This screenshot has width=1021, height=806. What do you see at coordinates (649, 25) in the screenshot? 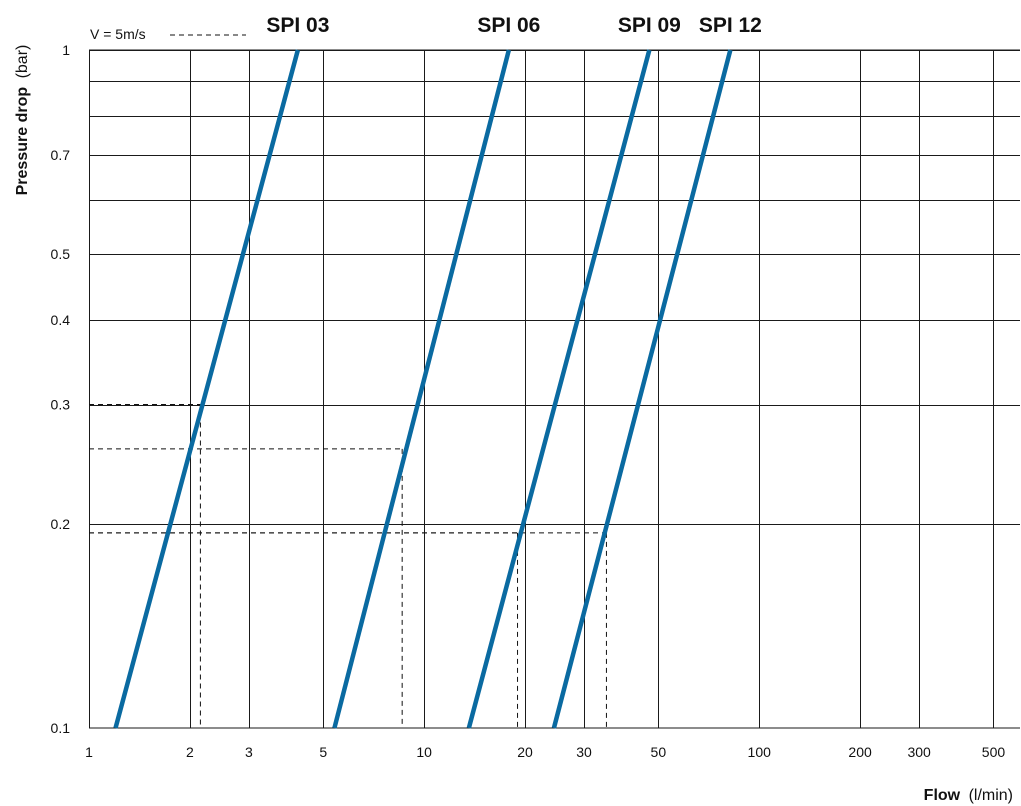
I see `series-label: SPI 09` at bounding box center [649, 25].